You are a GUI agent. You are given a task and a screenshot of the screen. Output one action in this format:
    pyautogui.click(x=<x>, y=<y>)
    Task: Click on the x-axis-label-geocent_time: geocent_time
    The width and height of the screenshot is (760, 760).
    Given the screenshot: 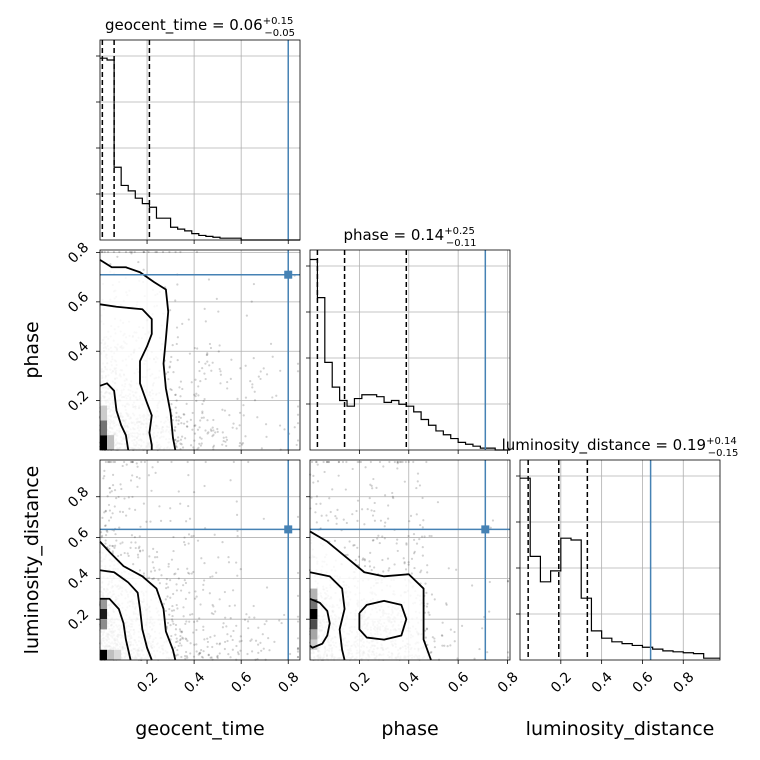 What is the action you would take?
    pyautogui.click(x=199, y=729)
    